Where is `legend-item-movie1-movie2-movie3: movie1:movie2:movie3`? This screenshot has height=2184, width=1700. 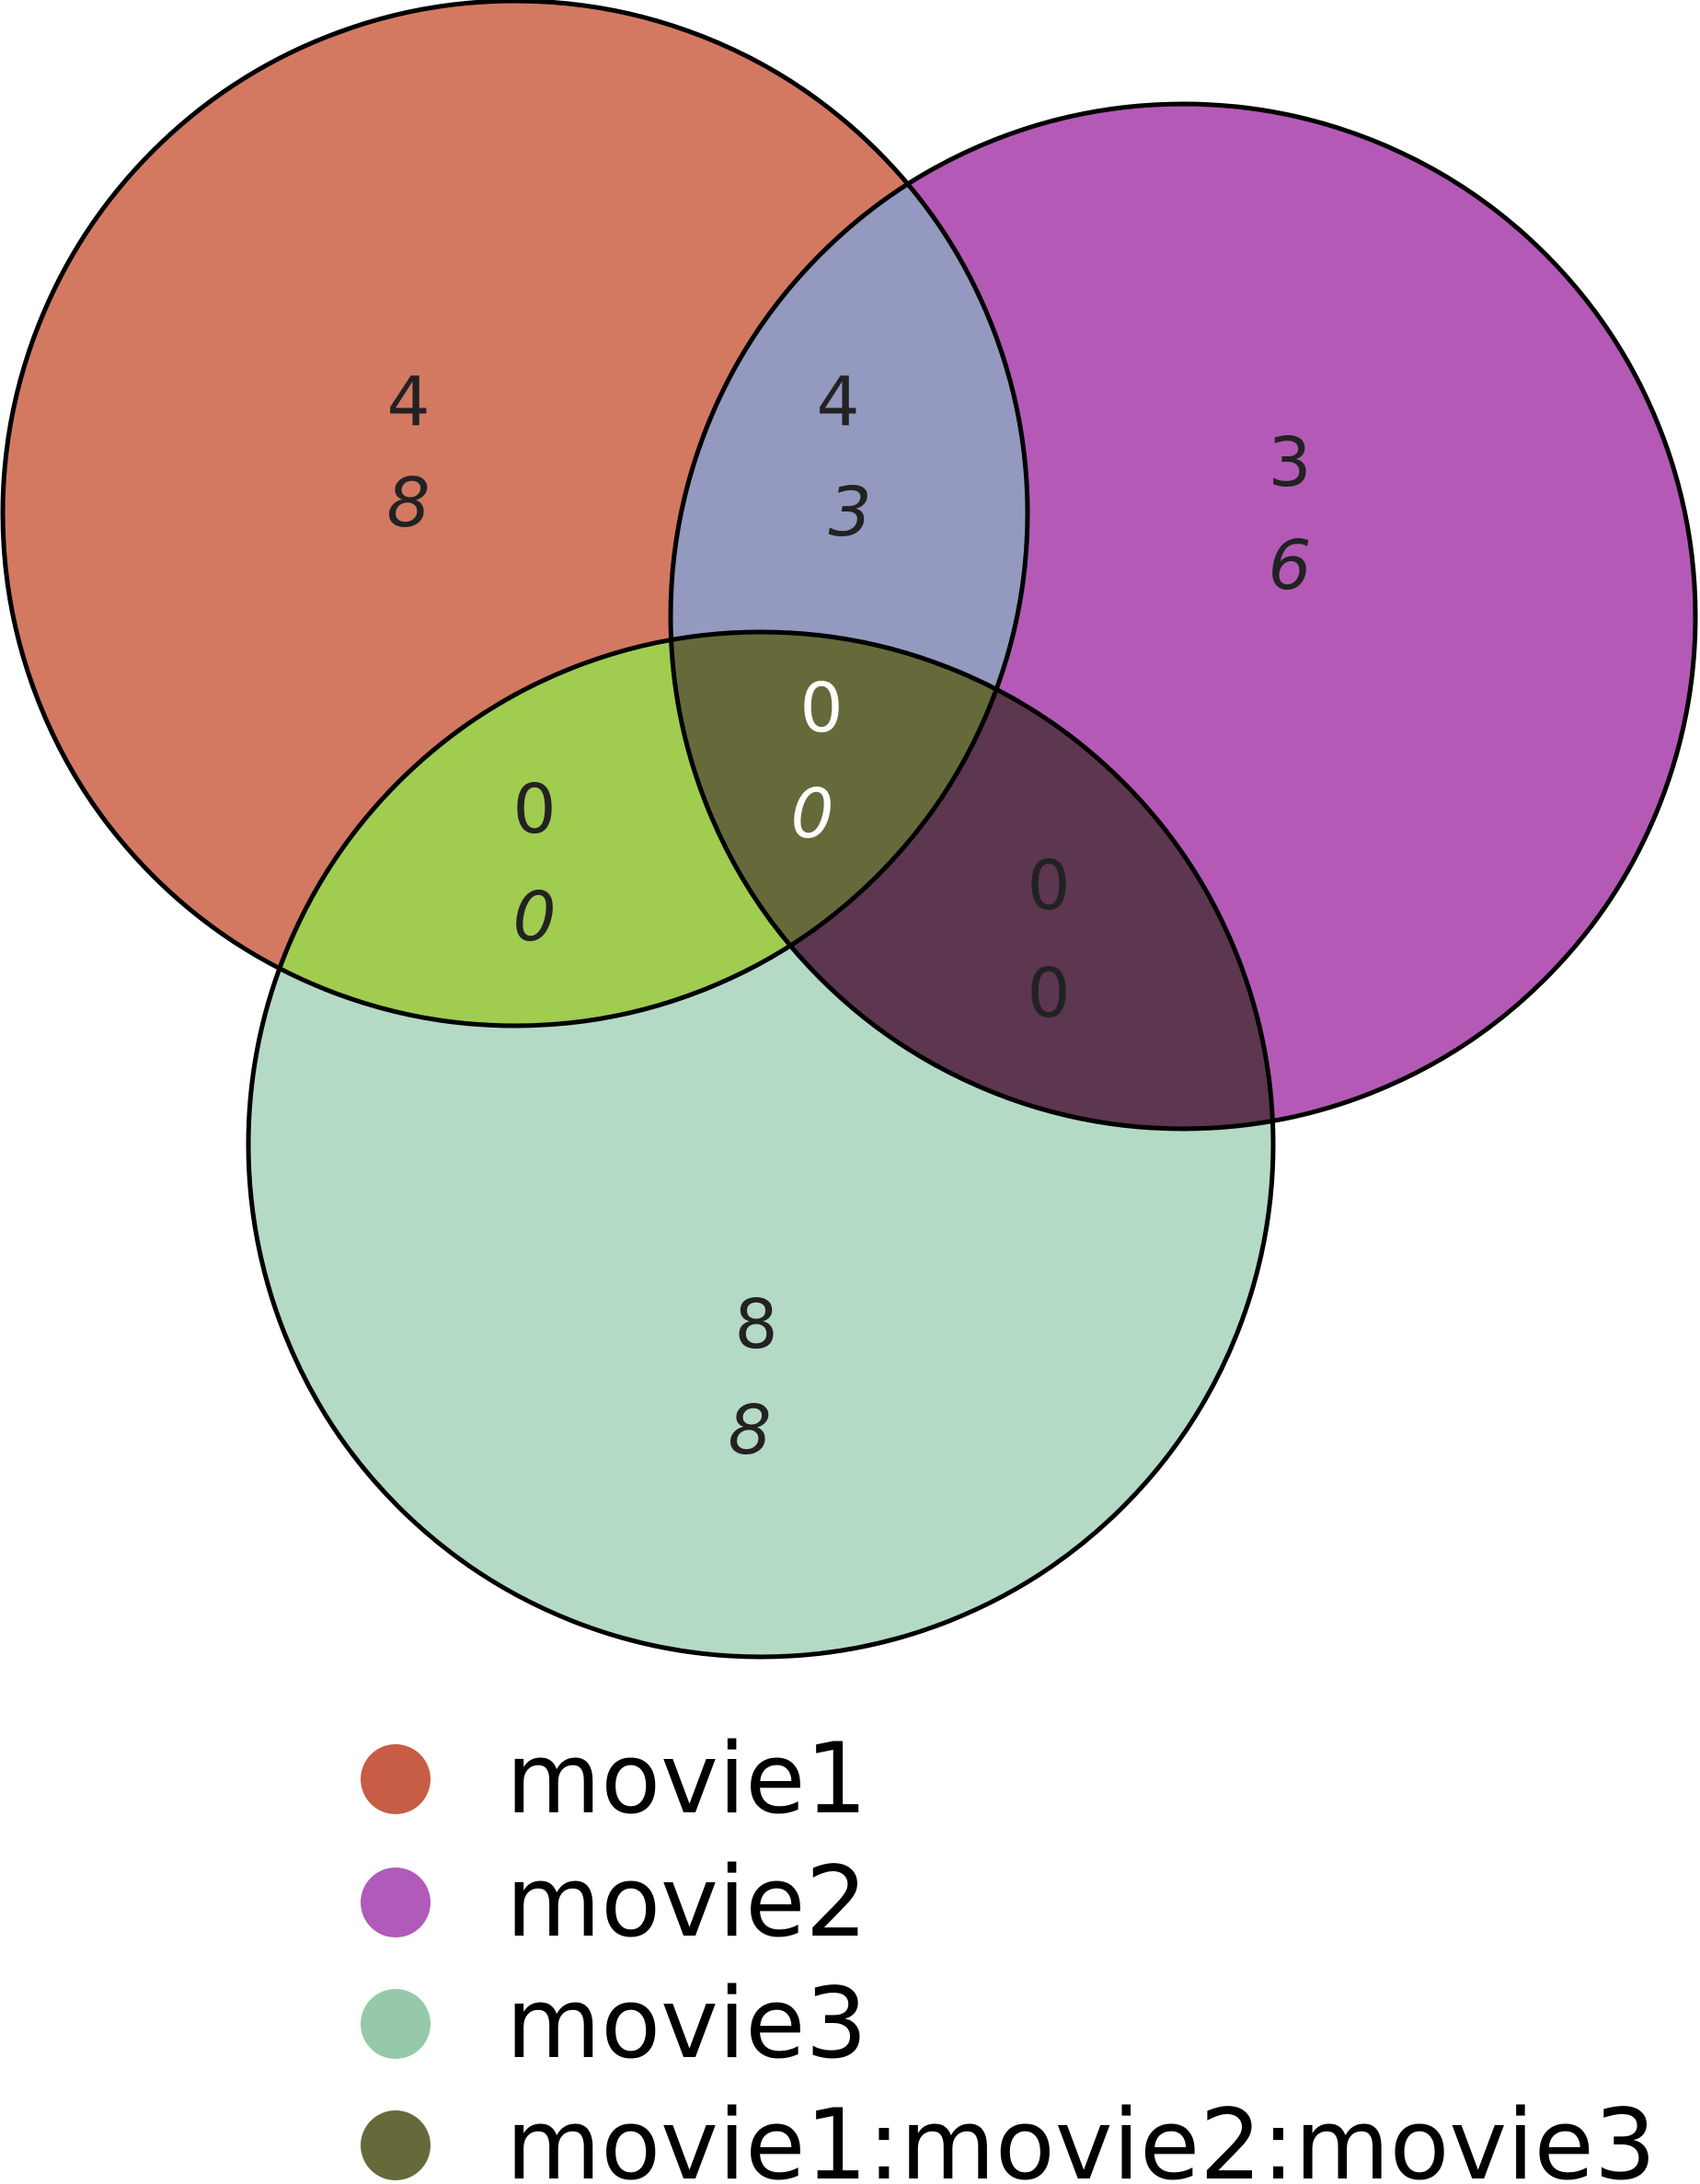 legend-item-movie1-movie2-movie3: movie1:movie2:movie3 is located at coordinates (1009, 2136).